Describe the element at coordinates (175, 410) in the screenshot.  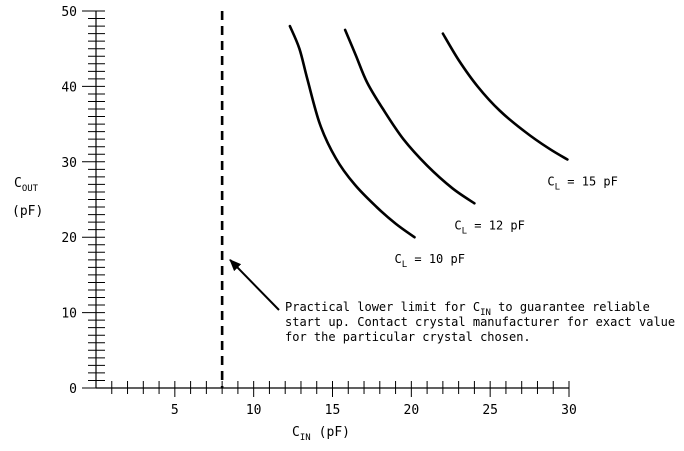
I see `x-tick-label: 5` at that location.